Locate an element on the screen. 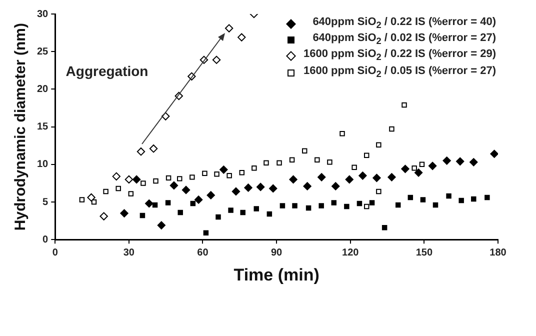 This screenshot has width=536, height=336. y-tick-label: 0 is located at coordinates (45, 240).